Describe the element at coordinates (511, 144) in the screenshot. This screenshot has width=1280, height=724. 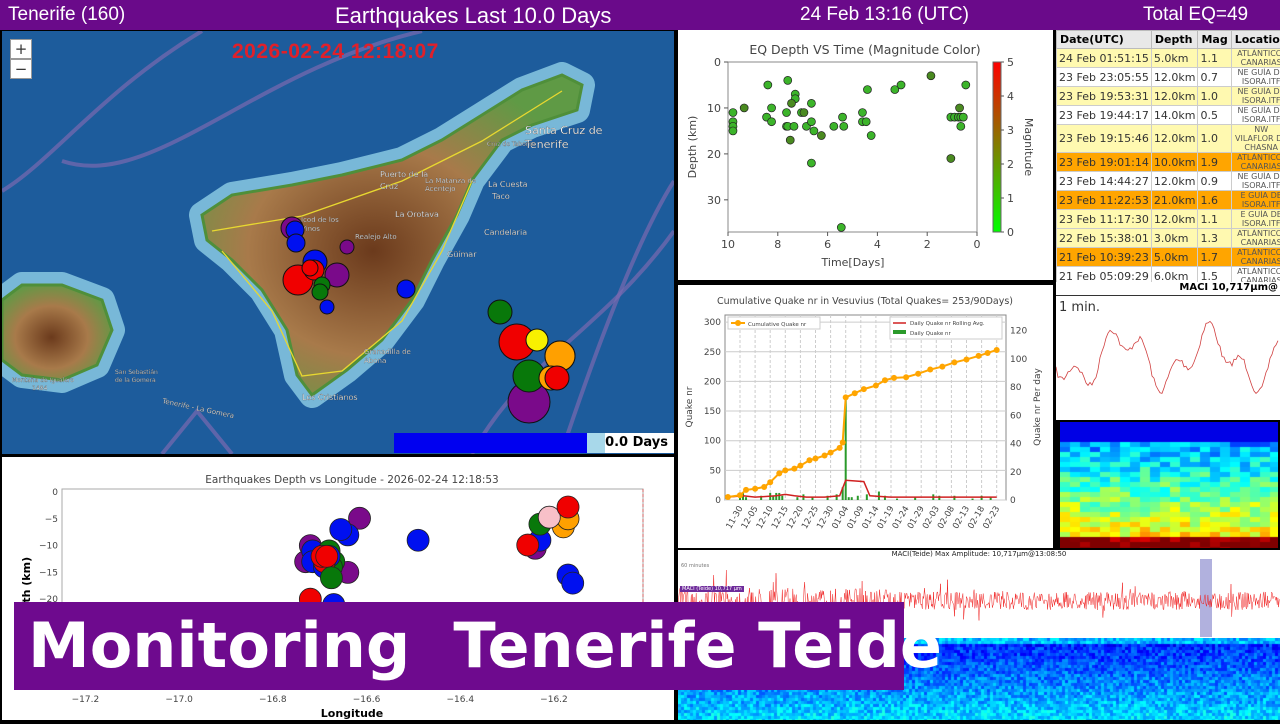
I see `map-place-label: Cruz de Taborno` at that location.